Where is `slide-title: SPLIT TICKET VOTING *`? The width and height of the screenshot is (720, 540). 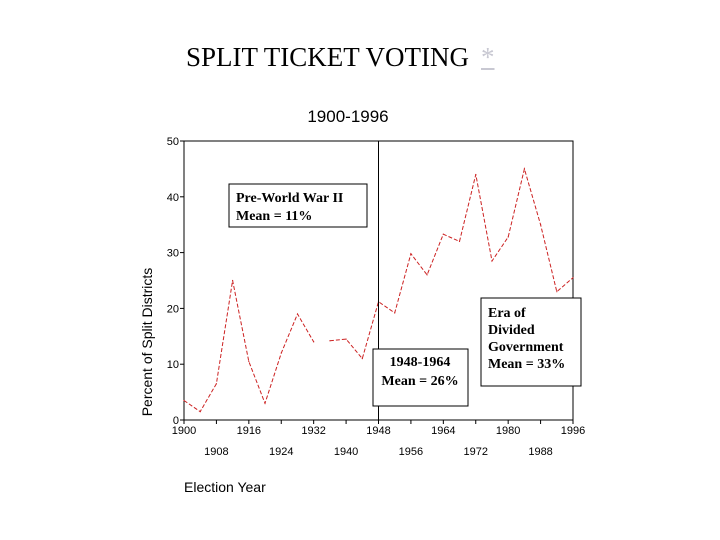
slide-title: SPLIT TICKET VOTING * is located at coordinates (340, 57).